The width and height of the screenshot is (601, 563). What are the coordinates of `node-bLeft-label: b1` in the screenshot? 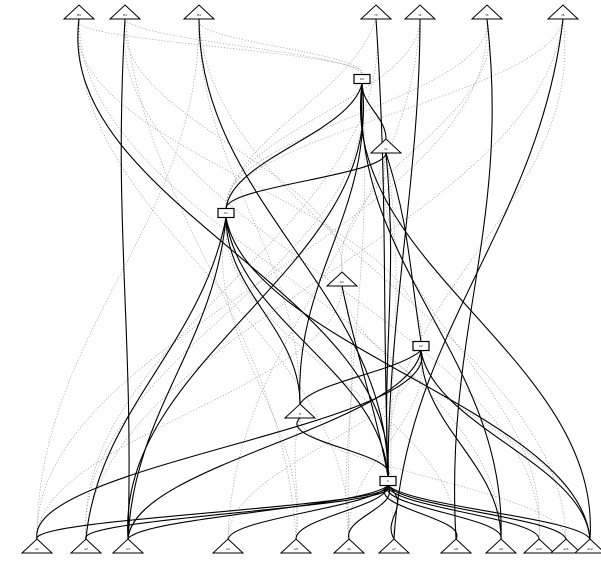 It's located at (226, 213).